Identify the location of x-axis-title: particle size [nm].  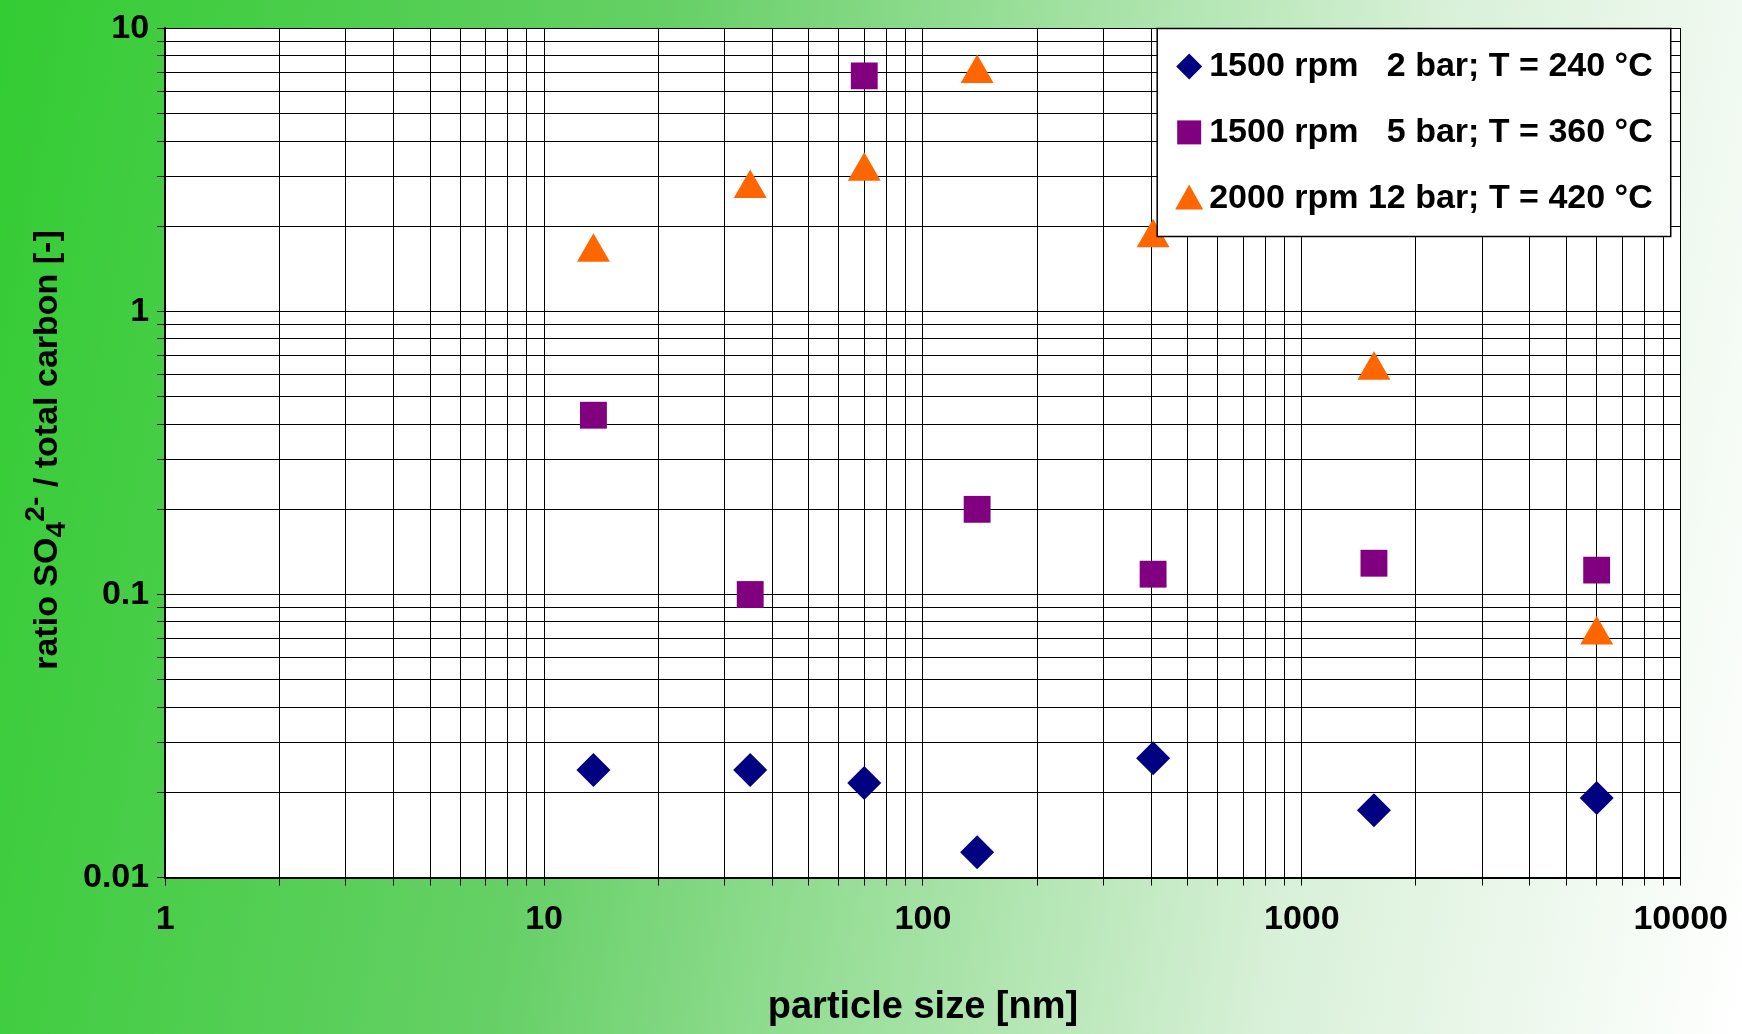
(923, 1004).